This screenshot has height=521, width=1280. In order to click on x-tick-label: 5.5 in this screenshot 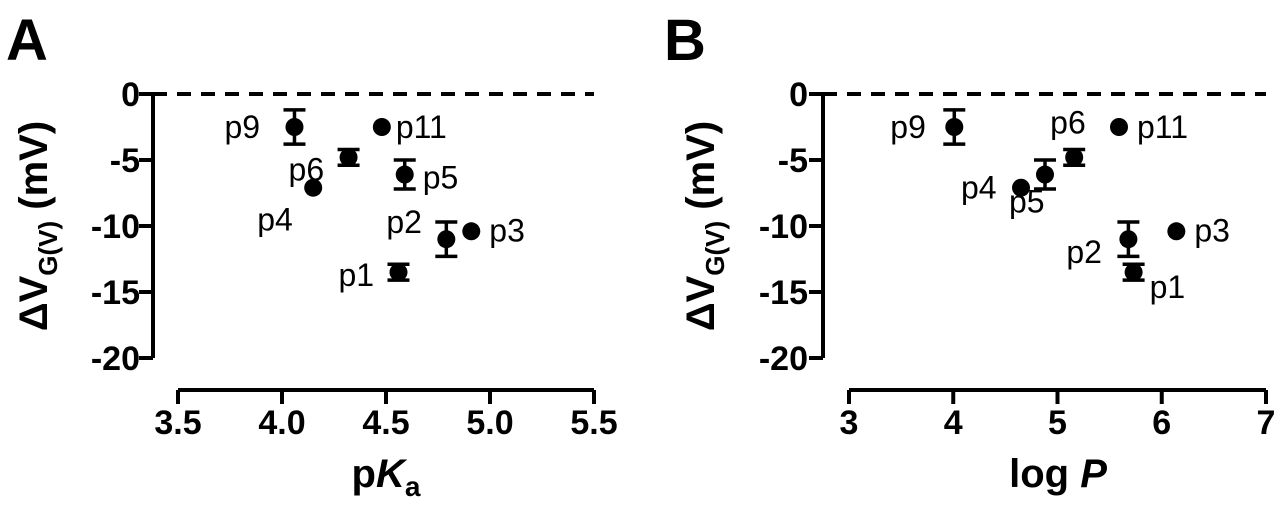, I will do `click(593, 423)`.